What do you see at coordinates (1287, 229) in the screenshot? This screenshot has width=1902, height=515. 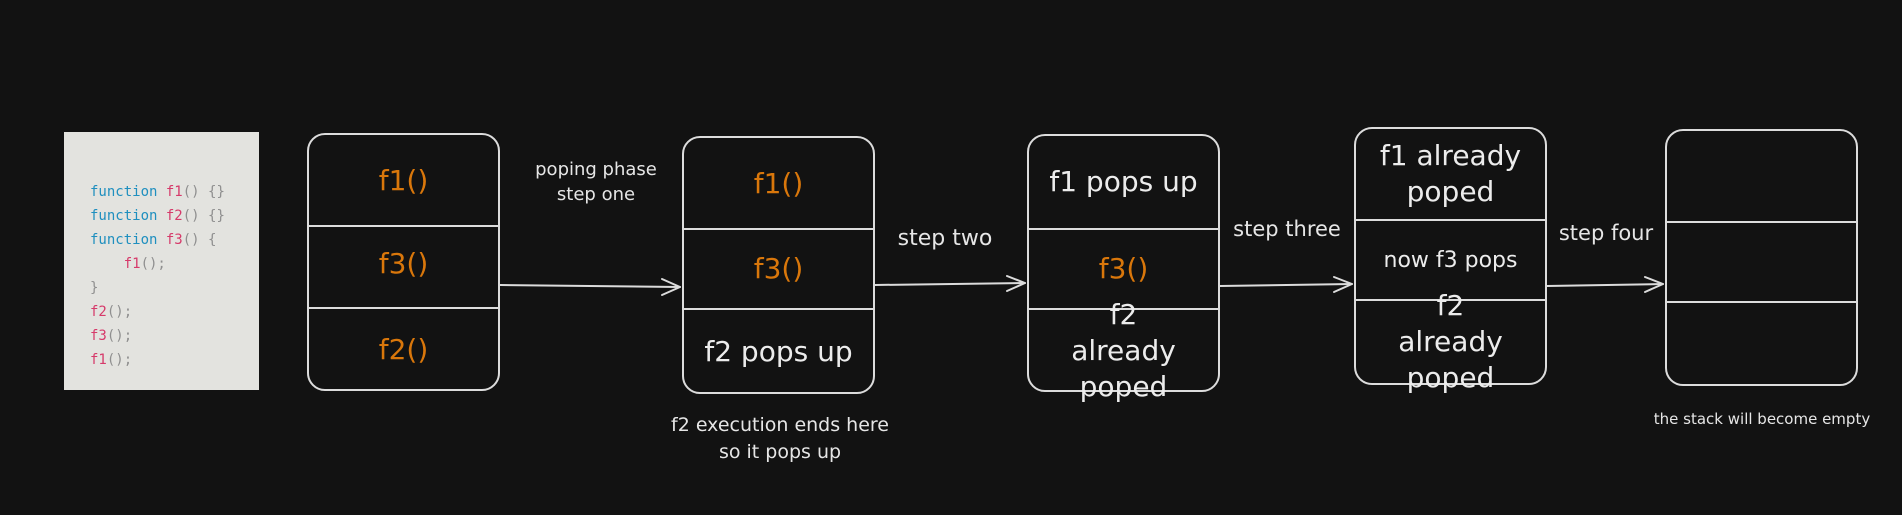 I see `label-step-three: step three` at bounding box center [1287, 229].